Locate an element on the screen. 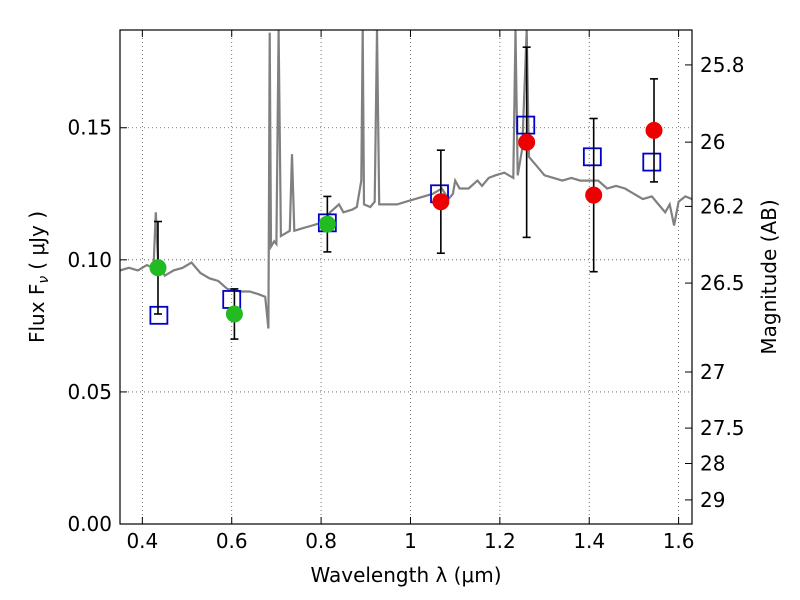 The height and width of the screenshot is (600, 800). y2-tick-label: 28 is located at coordinates (712, 463).